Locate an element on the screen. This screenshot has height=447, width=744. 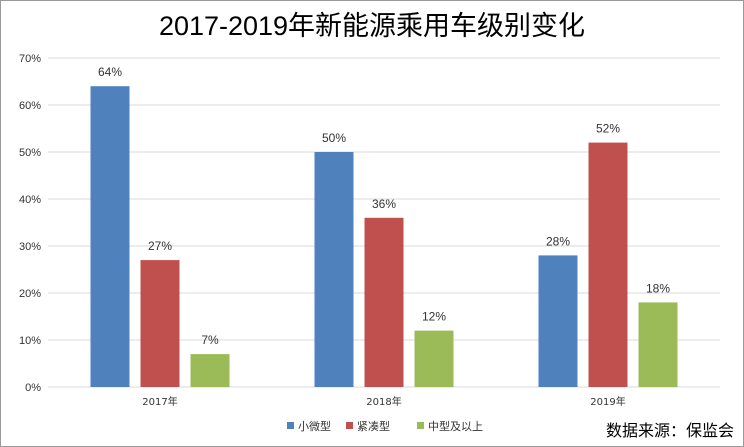
legend-label: 紧凑型 is located at coordinates (373, 426).